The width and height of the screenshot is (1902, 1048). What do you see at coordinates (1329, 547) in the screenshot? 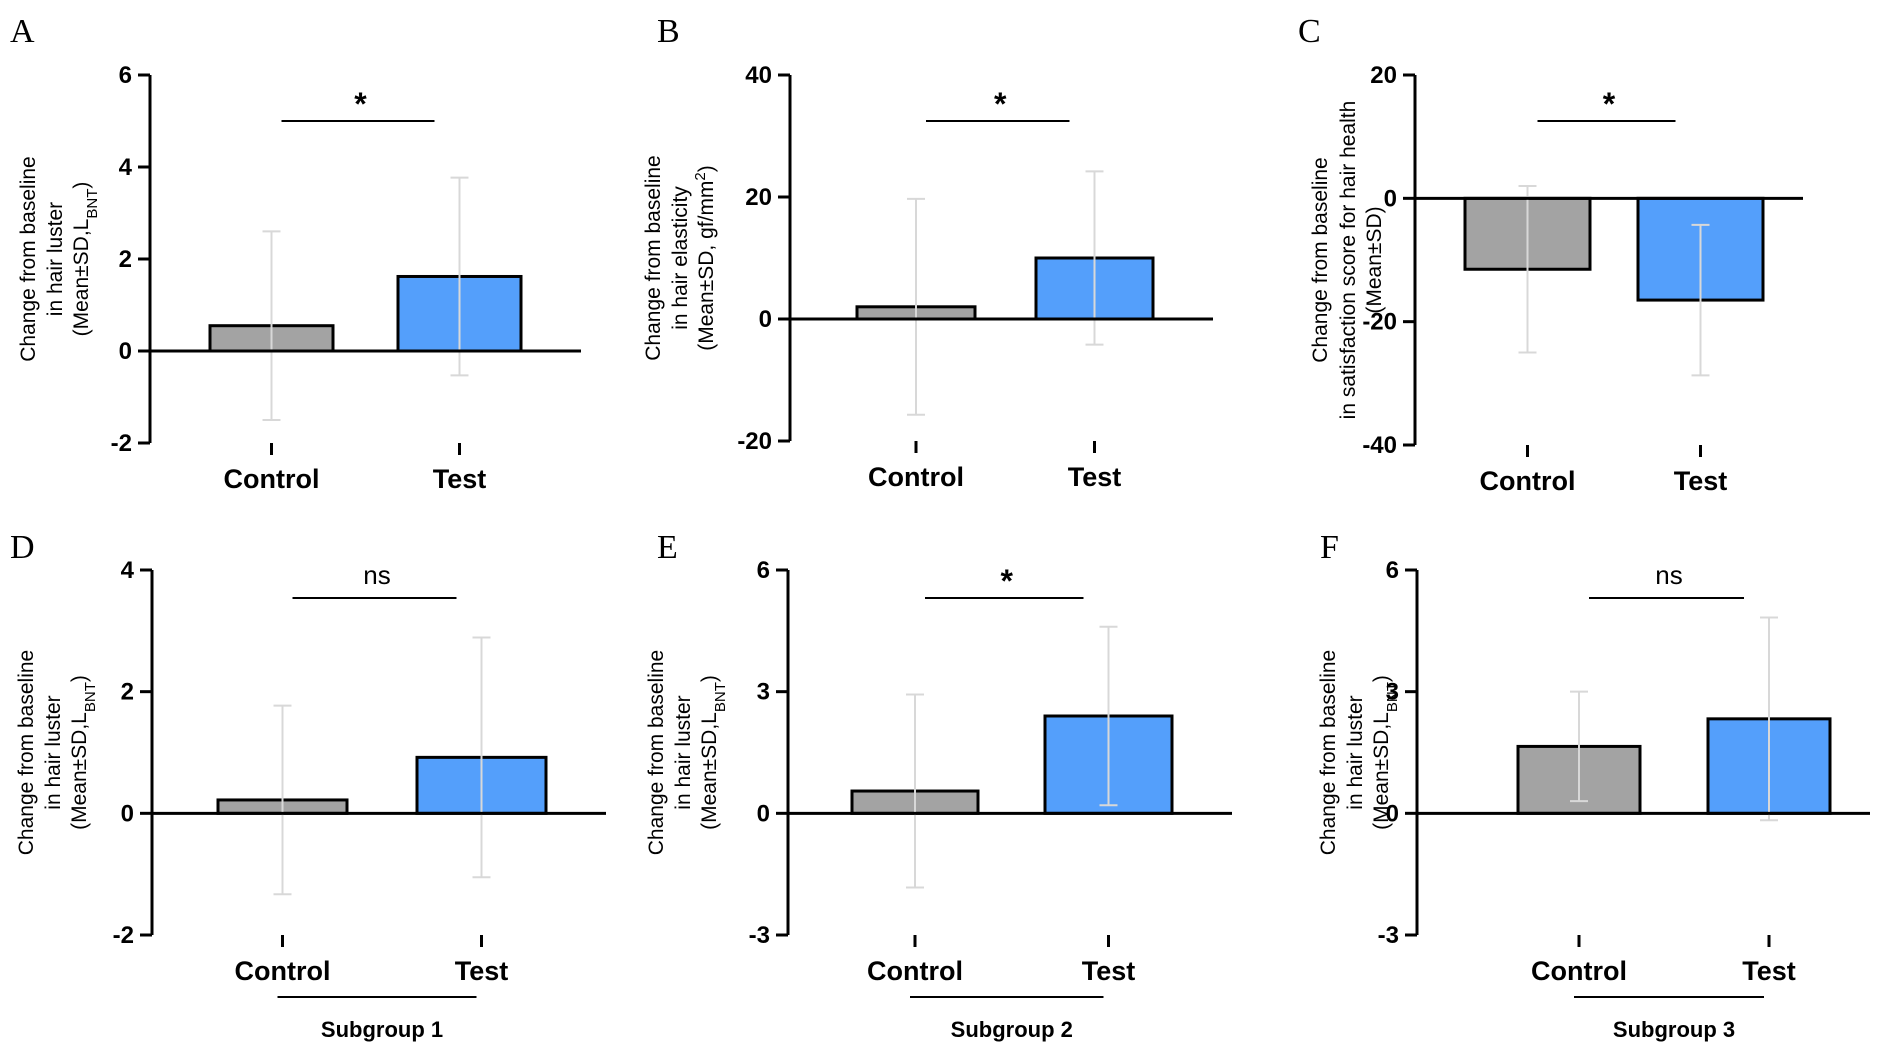
I see `panel-letter: F` at bounding box center [1329, 547].